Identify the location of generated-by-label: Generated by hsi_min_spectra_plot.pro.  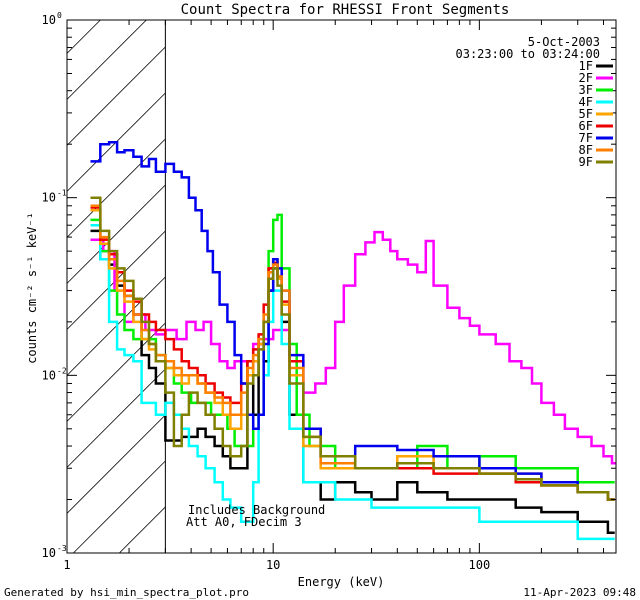
(126, 592).